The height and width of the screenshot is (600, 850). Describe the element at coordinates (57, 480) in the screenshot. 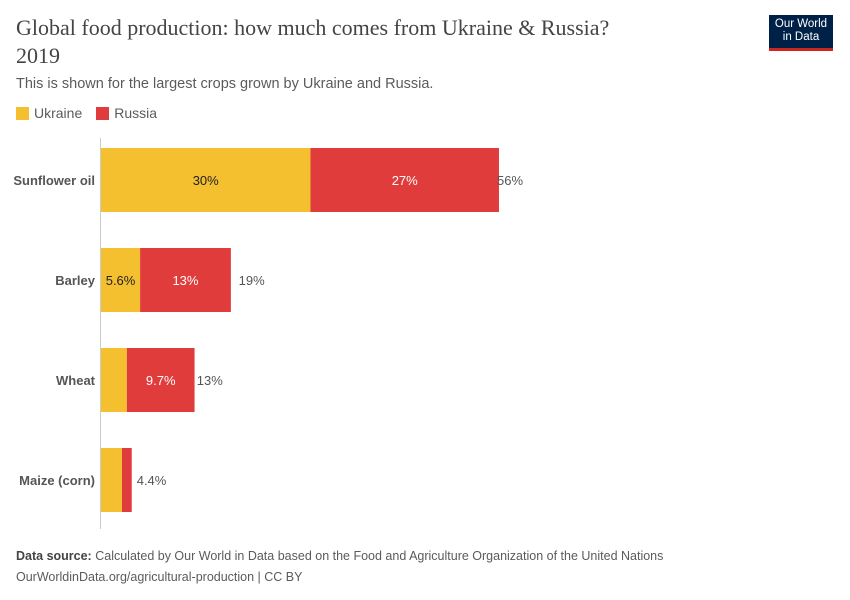

I see `category-label: Maize (corn)` at that location.